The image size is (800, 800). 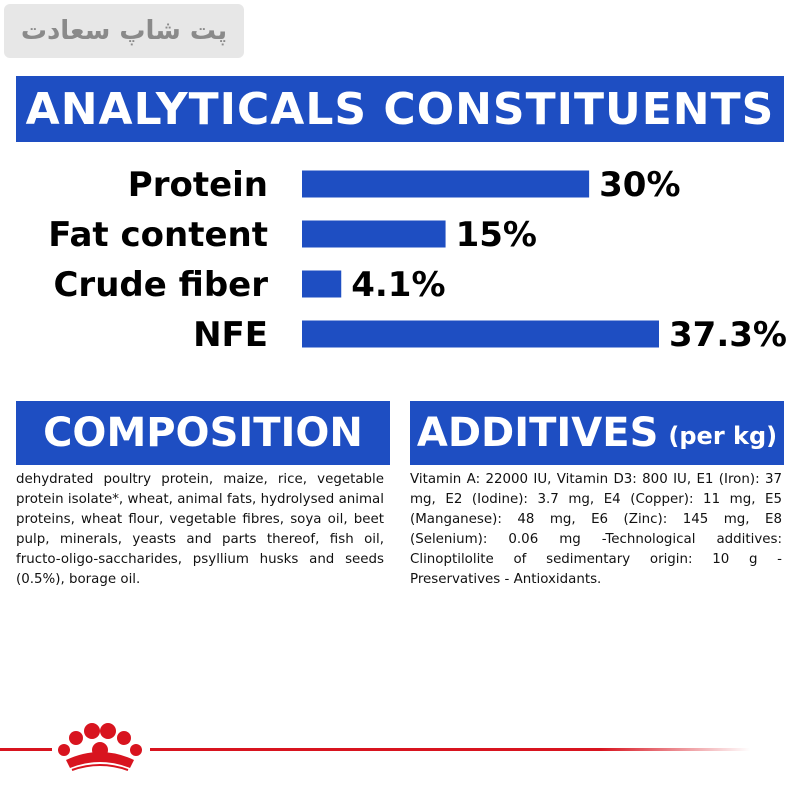 I want to click on composition-title: COMPOSITION, so click(x=203, y=433).